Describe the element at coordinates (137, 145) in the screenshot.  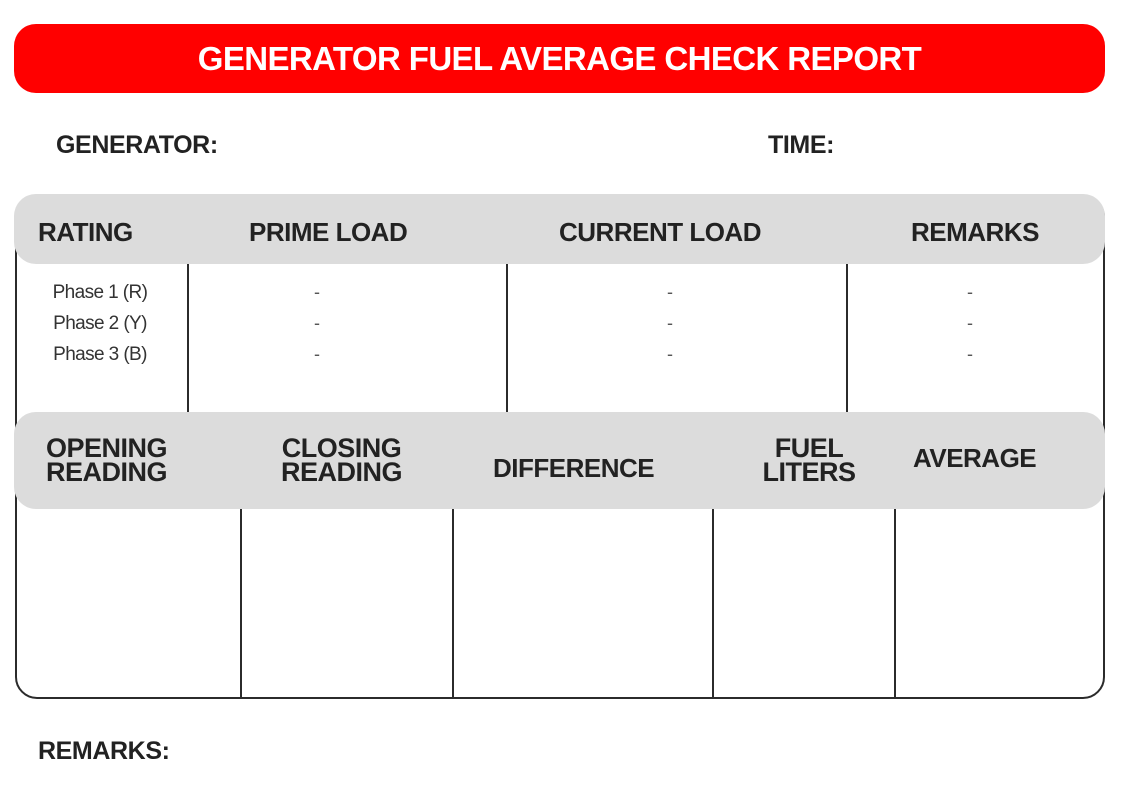
I see `generator-label: GENERATOR:` at that location.